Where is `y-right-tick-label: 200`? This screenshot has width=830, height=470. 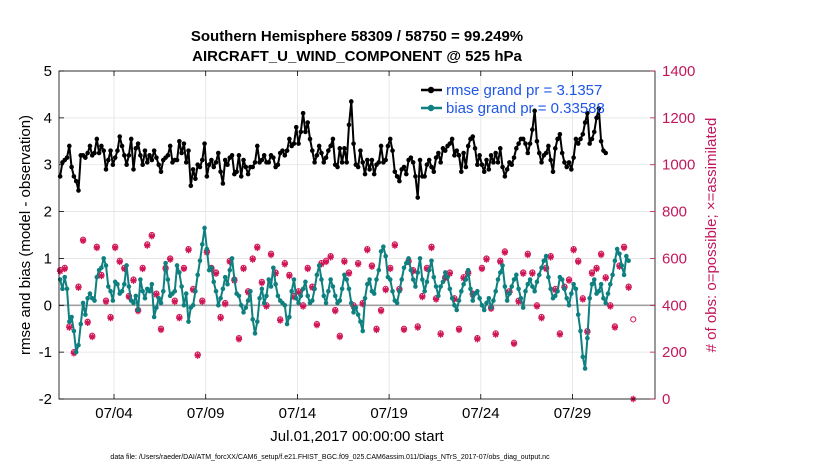
y-right-tick-label: 200 is located at coordinates (674, 352).